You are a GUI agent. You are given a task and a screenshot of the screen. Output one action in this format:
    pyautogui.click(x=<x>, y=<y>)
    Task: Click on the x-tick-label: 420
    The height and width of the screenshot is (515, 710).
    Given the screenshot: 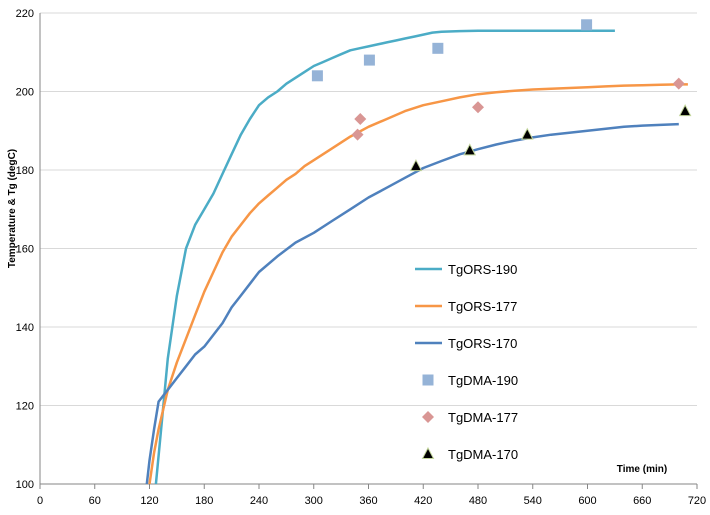 What is the action you would take?
    pyautogui.click(x=423, y=501)
    